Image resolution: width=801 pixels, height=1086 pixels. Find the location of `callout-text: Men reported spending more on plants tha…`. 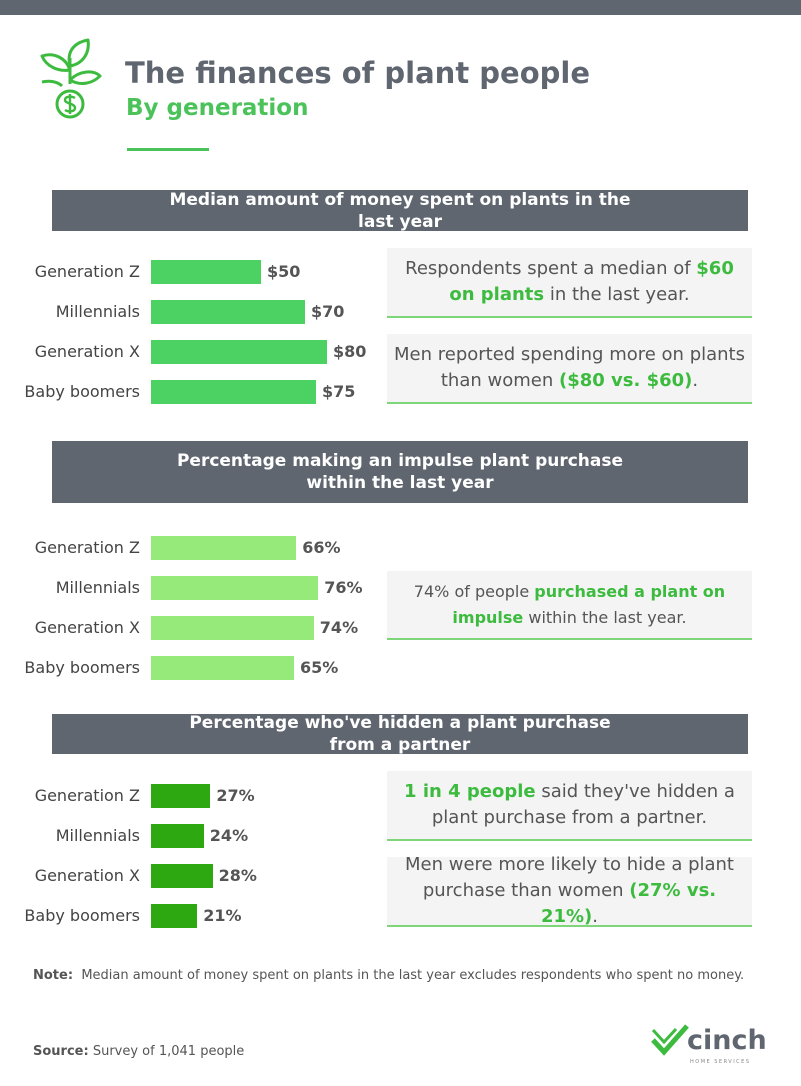

callout-text: Men reported spending more on plants tha… is located at coordinates (569, 368).